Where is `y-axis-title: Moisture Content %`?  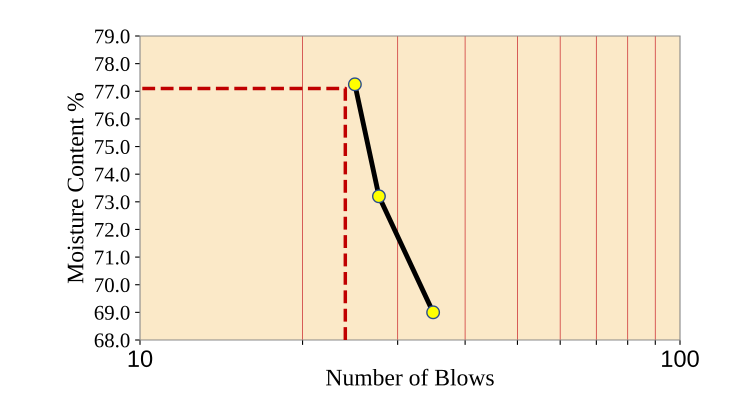 y-axis-title: Moisture Content % is located at coordinates (76, 188).